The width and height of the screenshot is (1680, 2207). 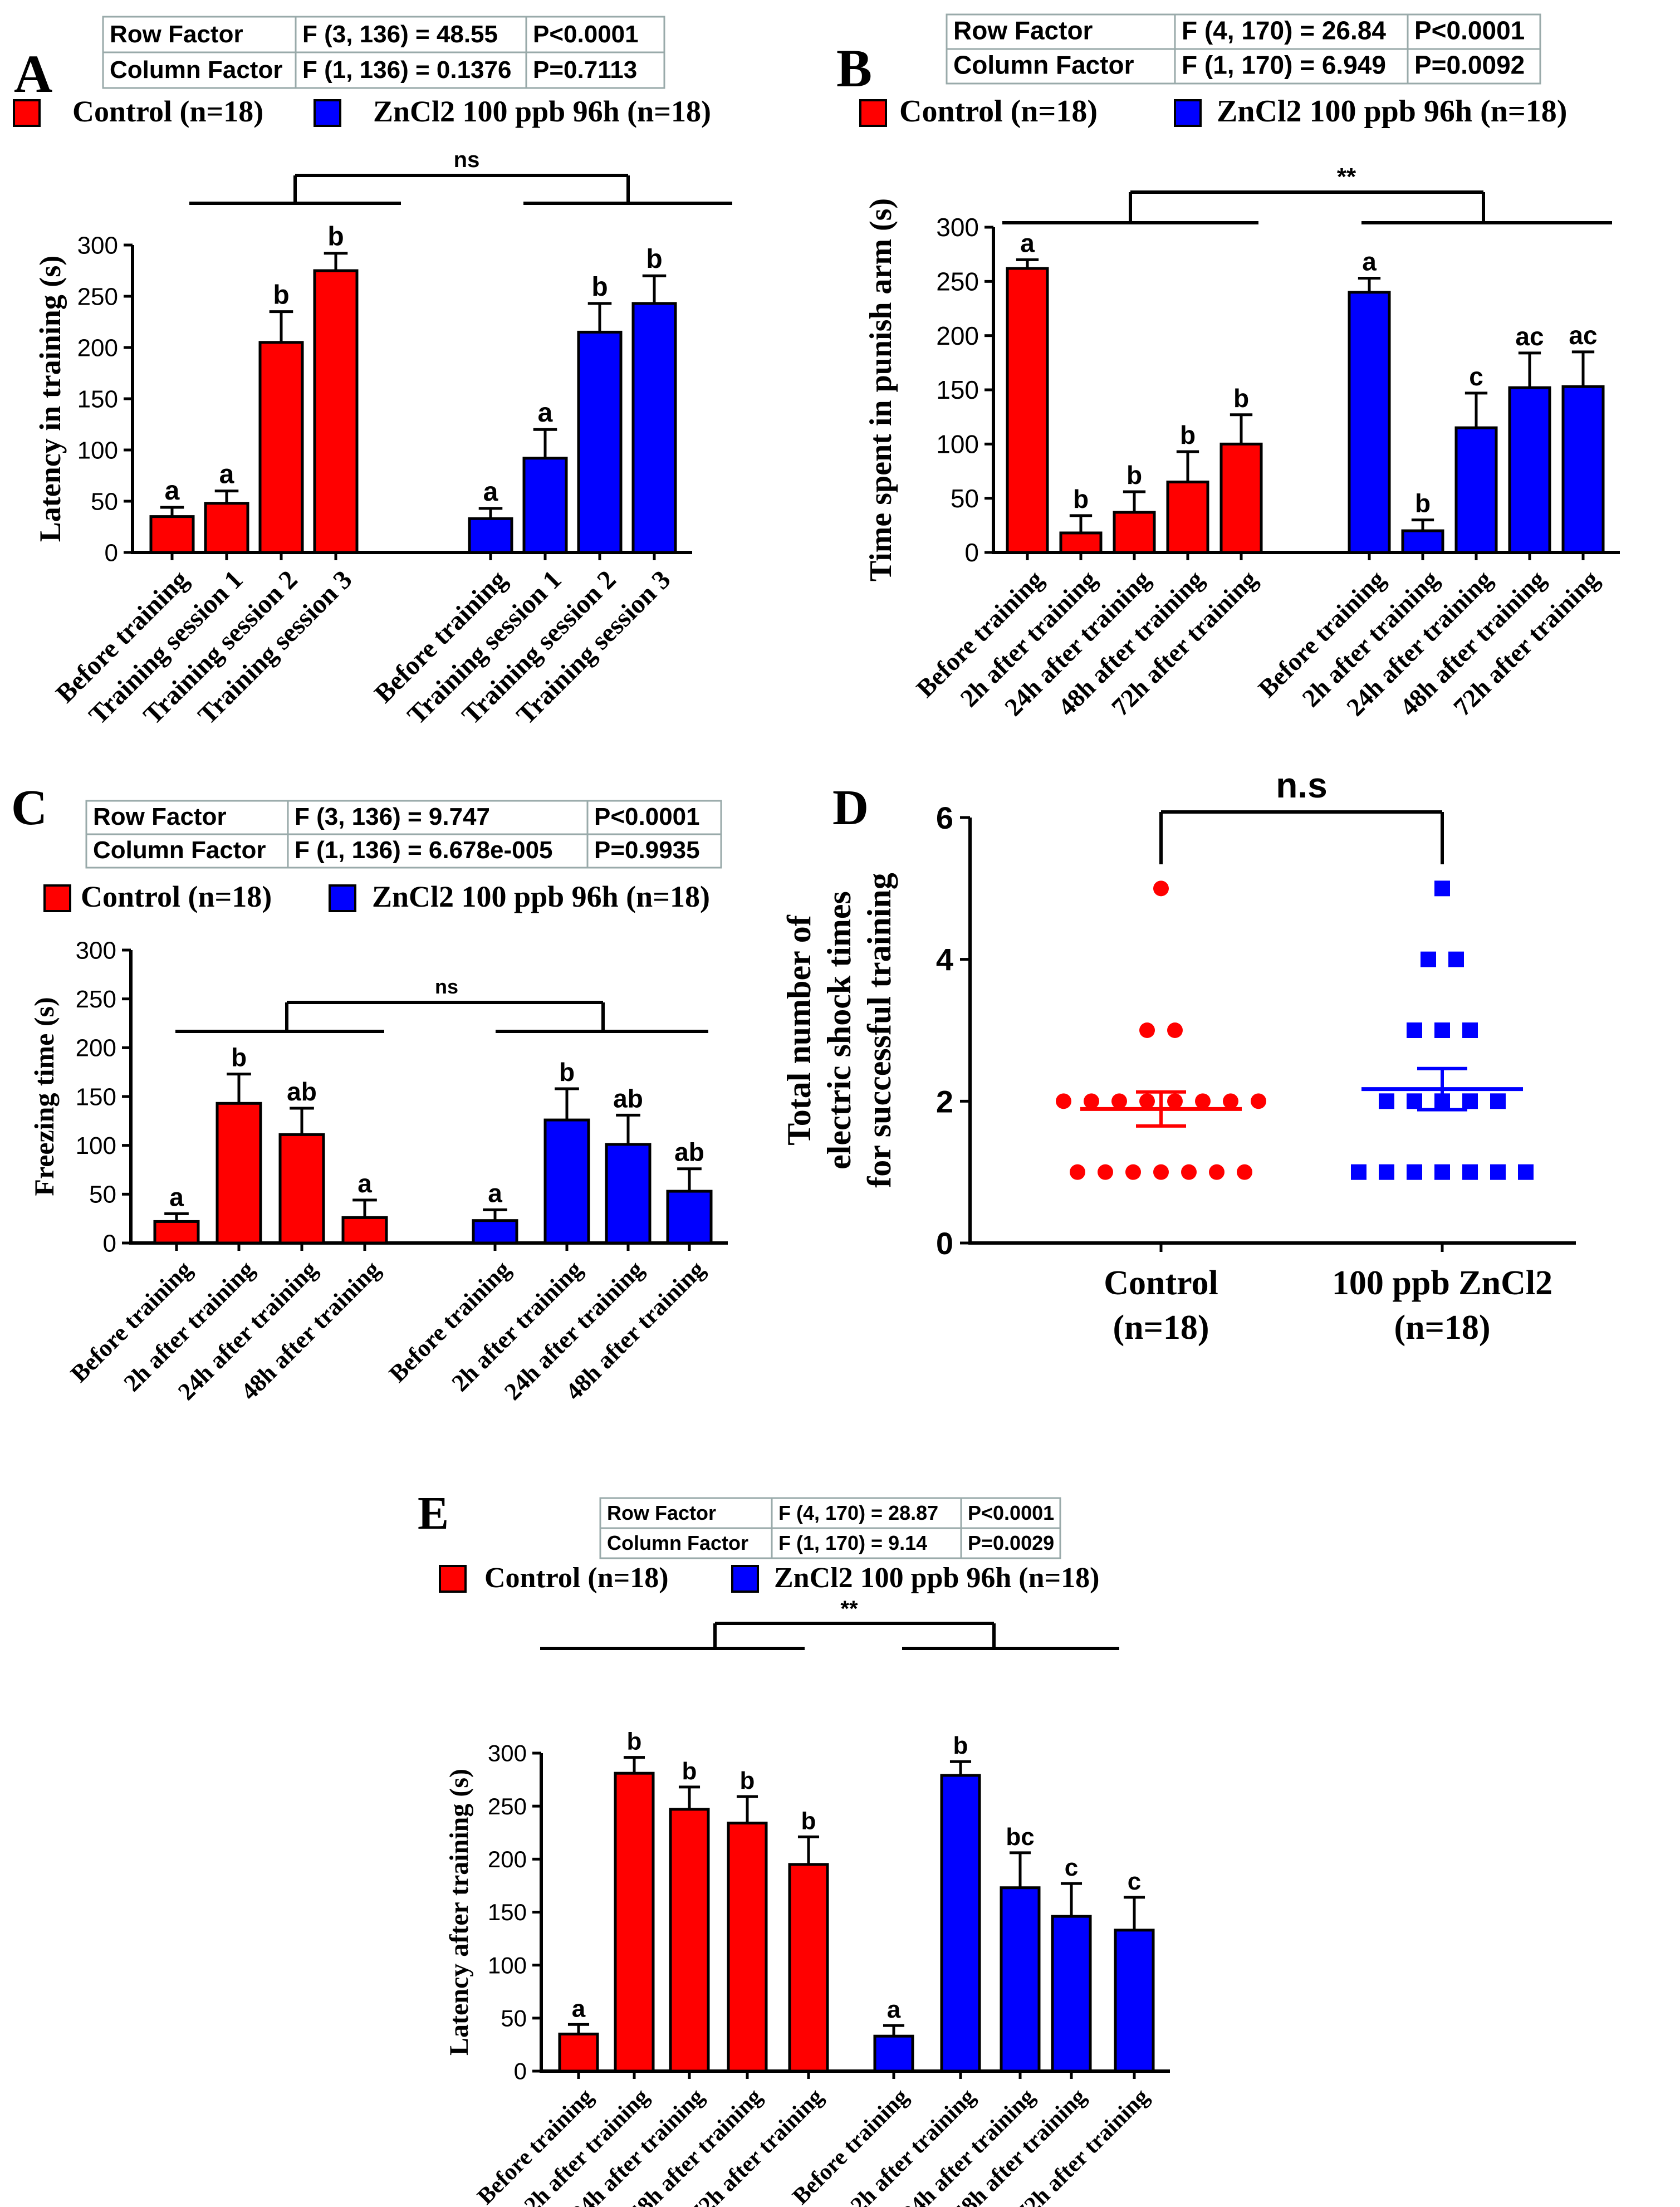 What do you see at coordinates (829, 1624) in the screenshot?
I see `significance-bracket-E: **` at bounding box center [829, 1624].